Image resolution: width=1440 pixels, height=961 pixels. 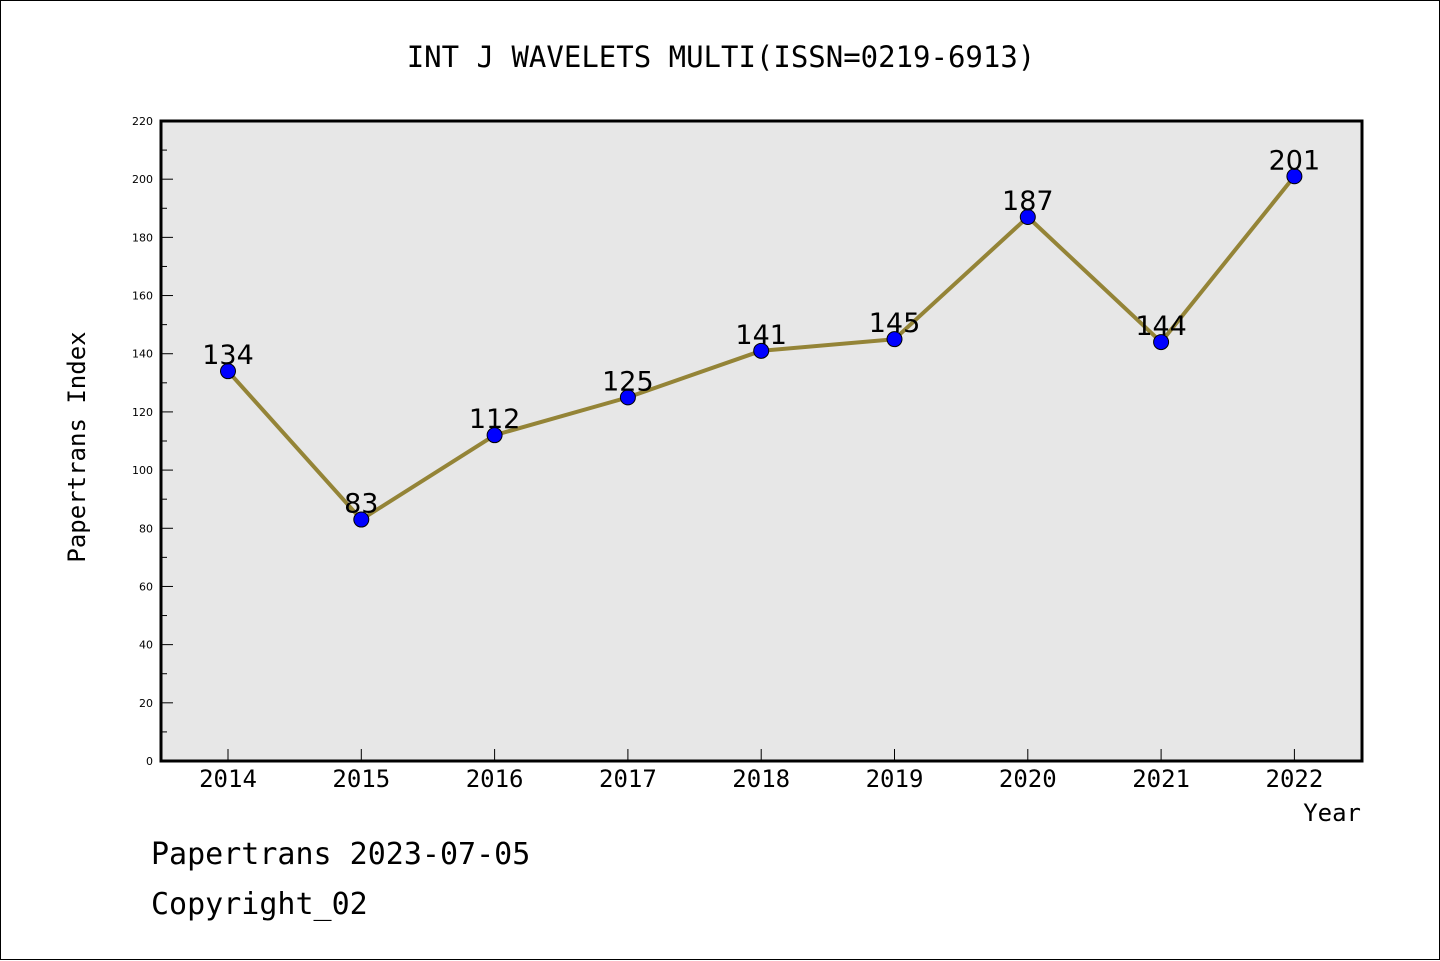 What do you see at coordinates (142, 412) in the screenshot?
I see `y-tick-label: 120` at bounding box center [142, 412].